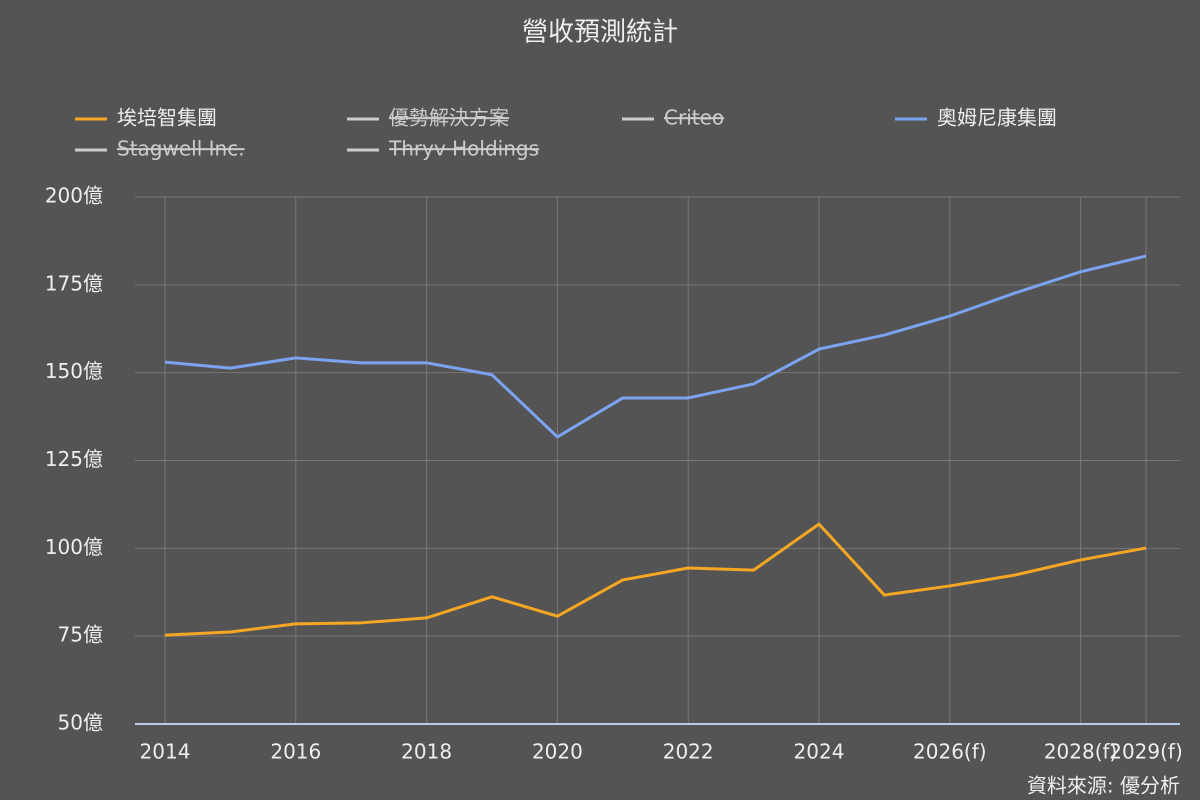  Describe the element at coordinates (181, 149) in the screenshot. I see `legend-label: Stagwell Inc.` at that location.